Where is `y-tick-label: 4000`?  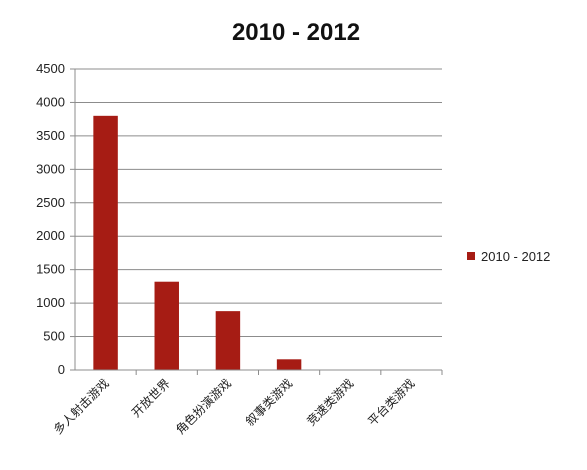
y-tick-label: 4000 is located at coordinates (50, 101).